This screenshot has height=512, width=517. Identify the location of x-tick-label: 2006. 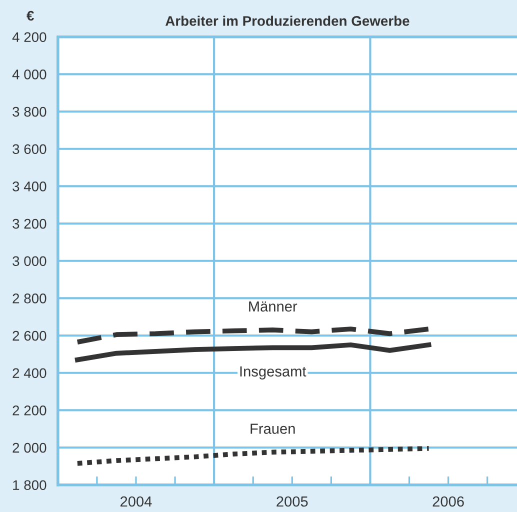
(448, 501).